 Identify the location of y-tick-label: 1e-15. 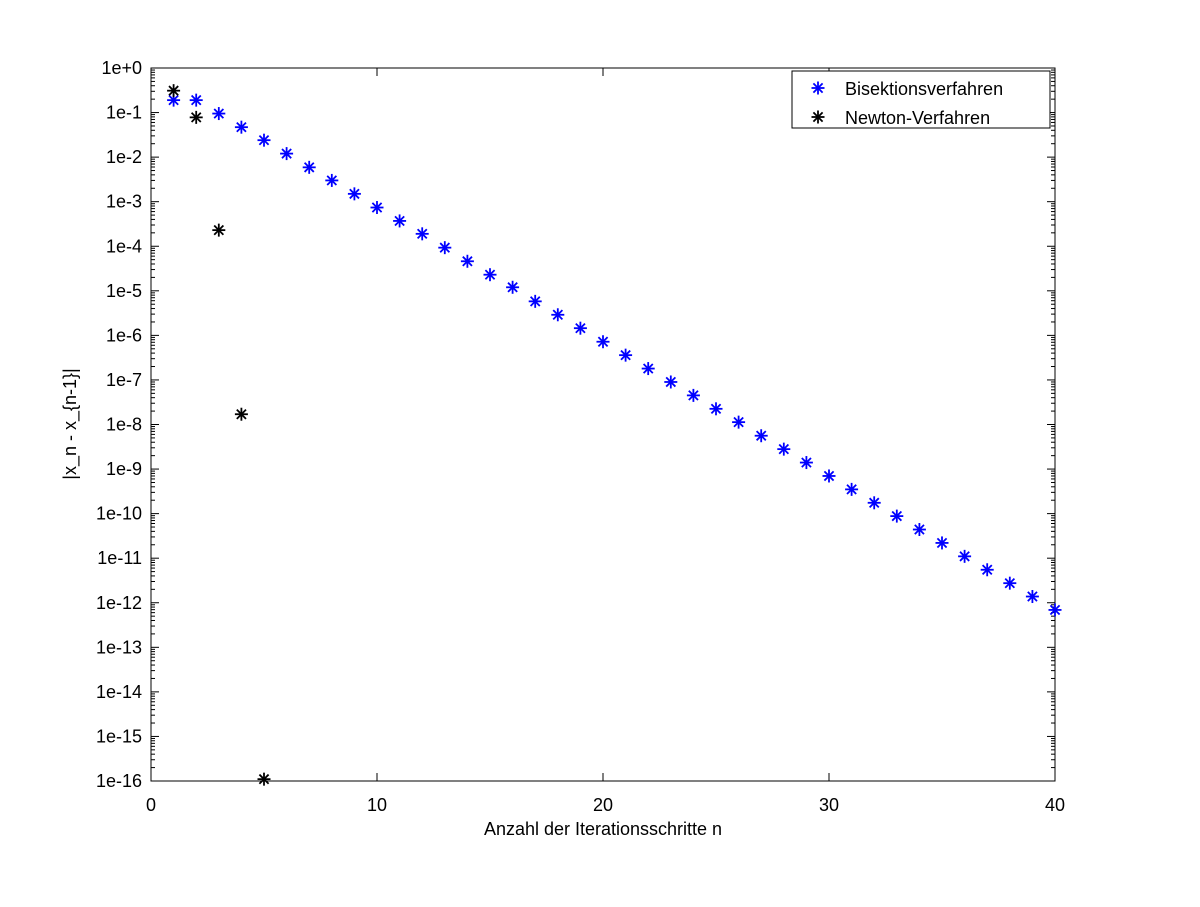
(119, 736).